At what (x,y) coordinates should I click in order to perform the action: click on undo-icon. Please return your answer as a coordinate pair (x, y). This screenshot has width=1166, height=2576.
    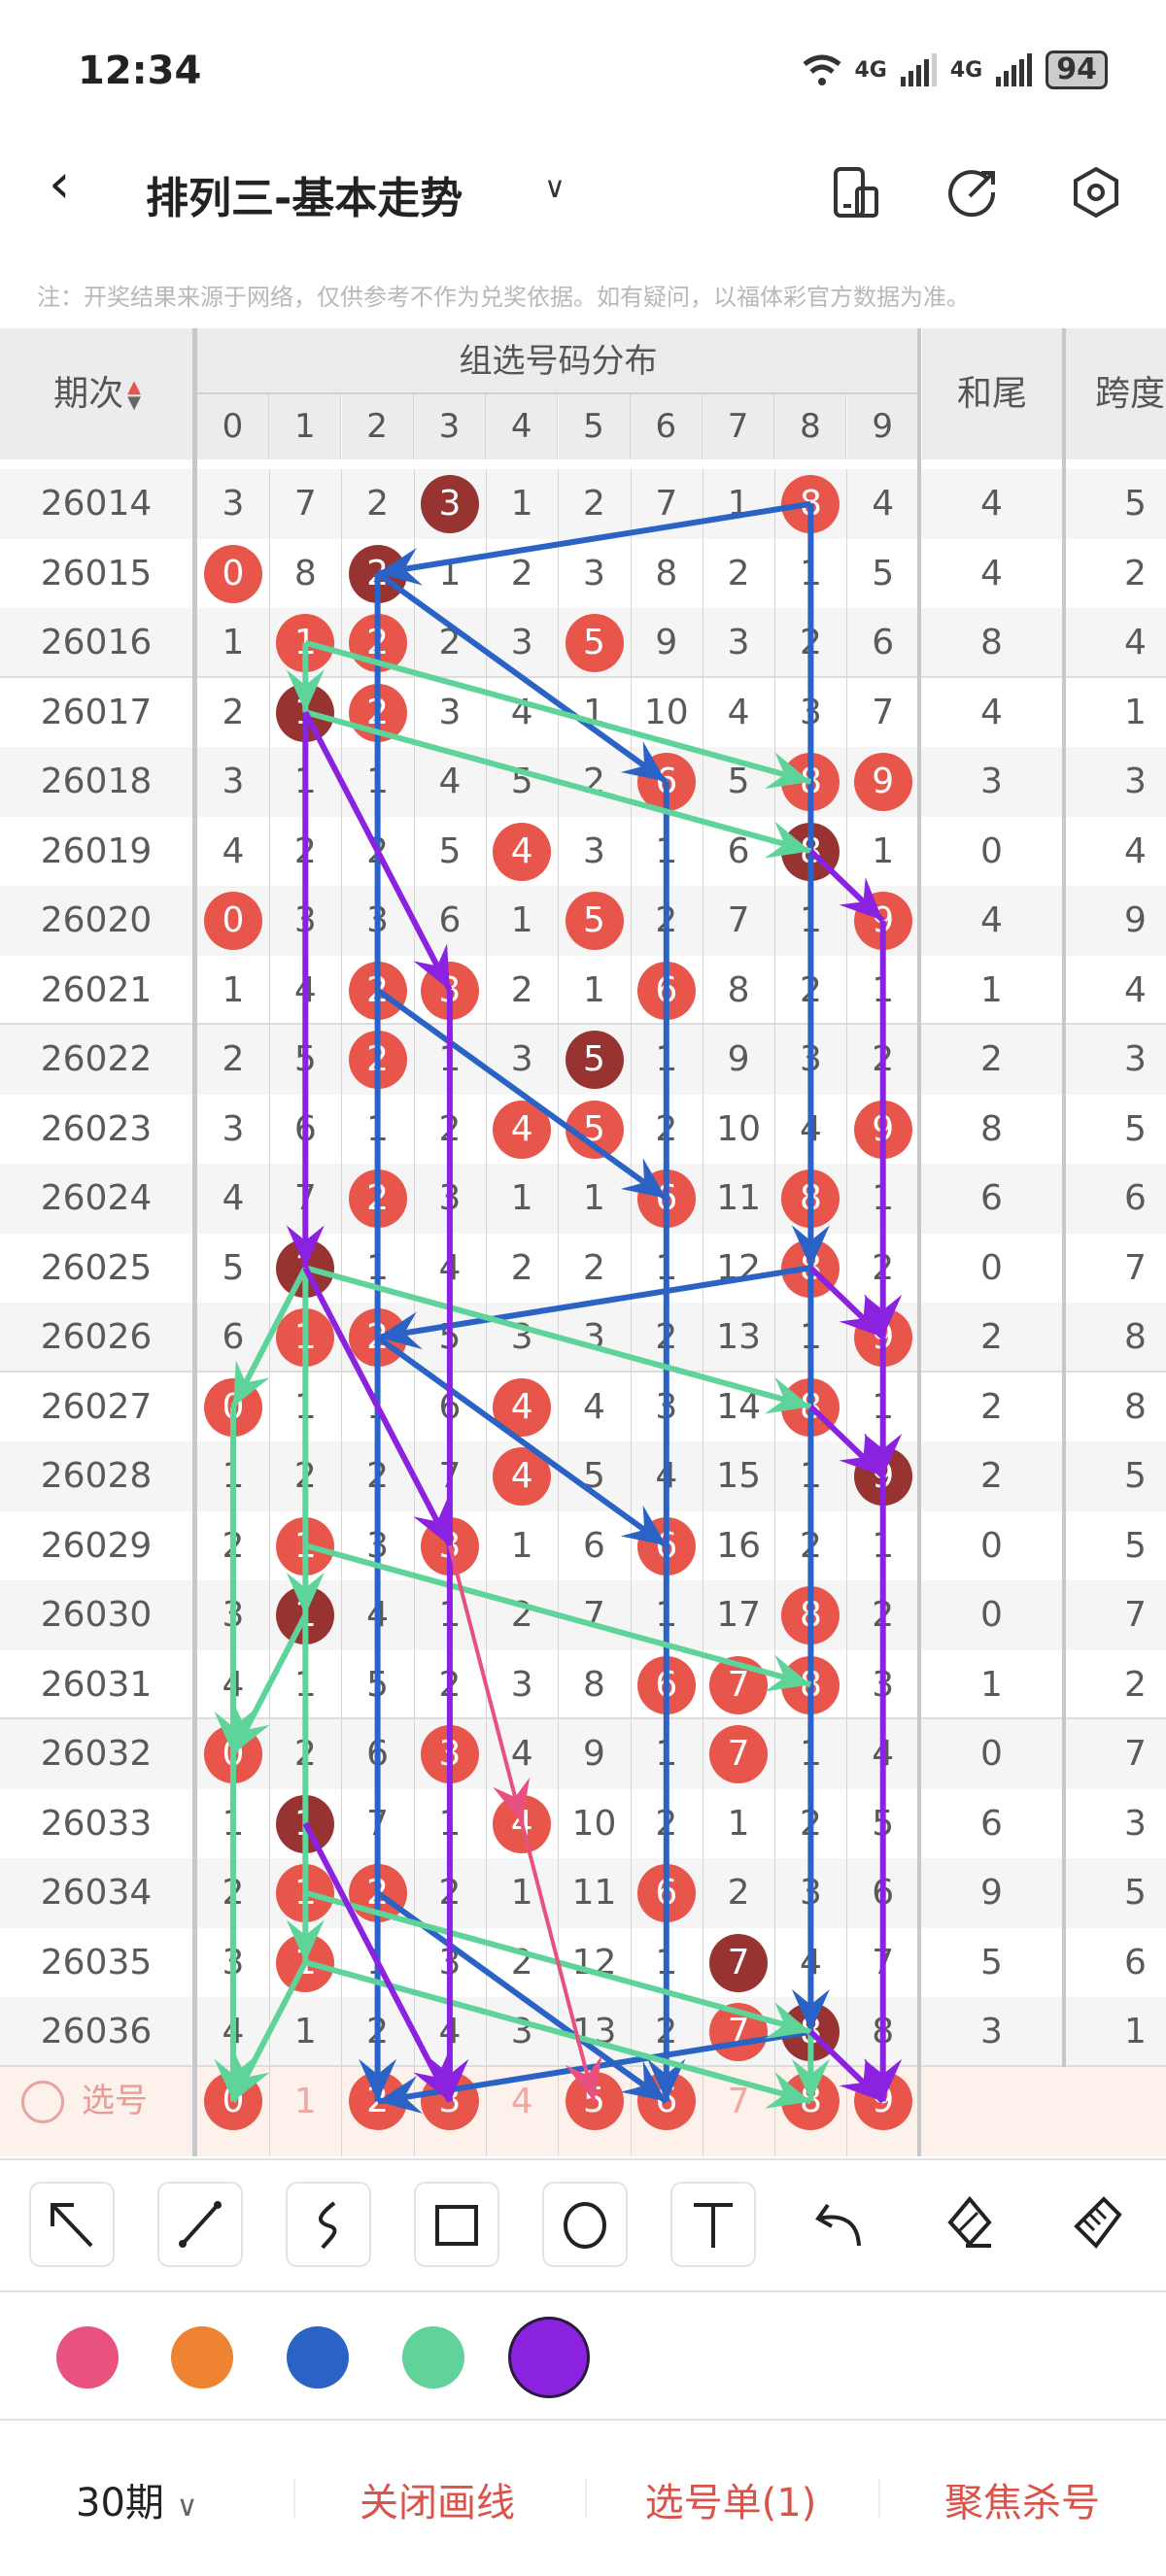
    Looking at the image, I should click on (841, 2224).